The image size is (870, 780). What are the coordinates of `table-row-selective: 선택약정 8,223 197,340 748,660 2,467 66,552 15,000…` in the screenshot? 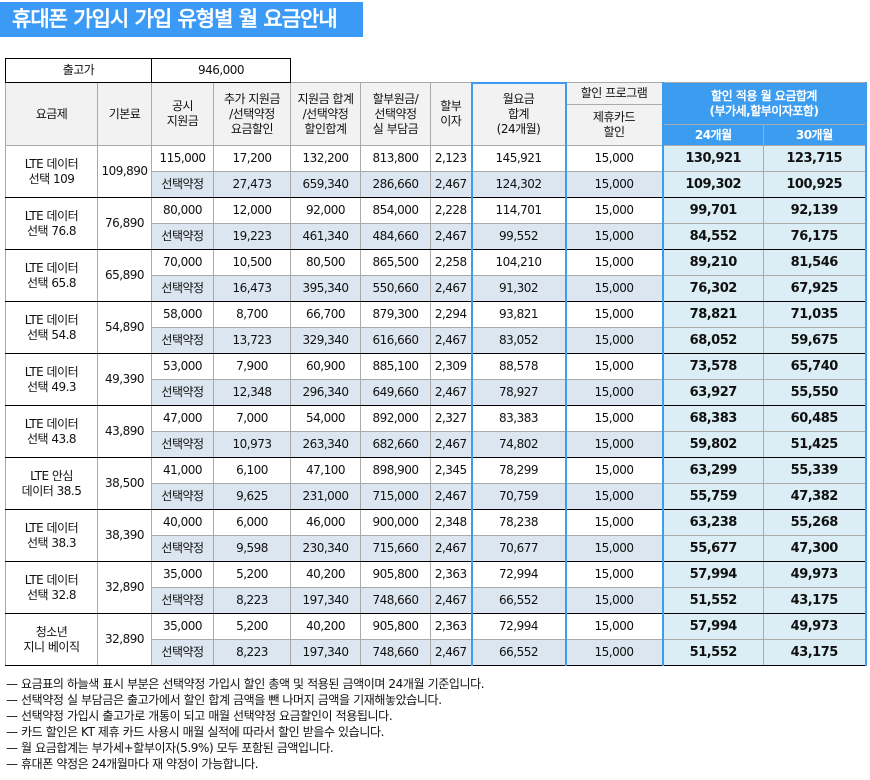 It's located at (436, 600).